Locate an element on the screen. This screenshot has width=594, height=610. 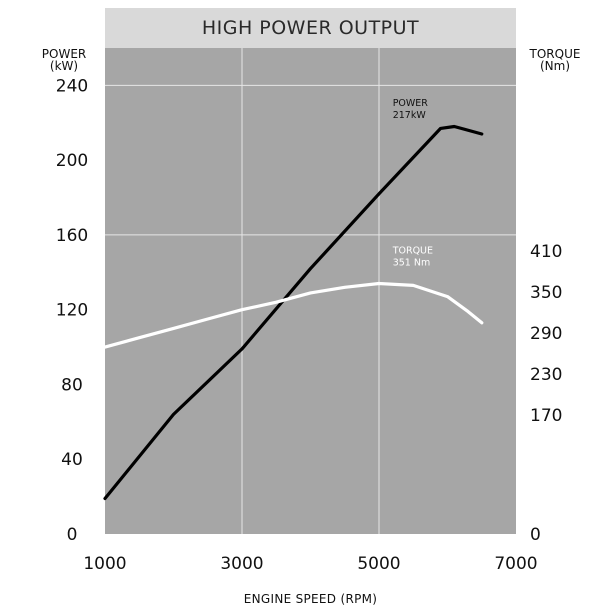
chart-title: HIGH POWER OUTPUT is located at coordinates (310, 28).